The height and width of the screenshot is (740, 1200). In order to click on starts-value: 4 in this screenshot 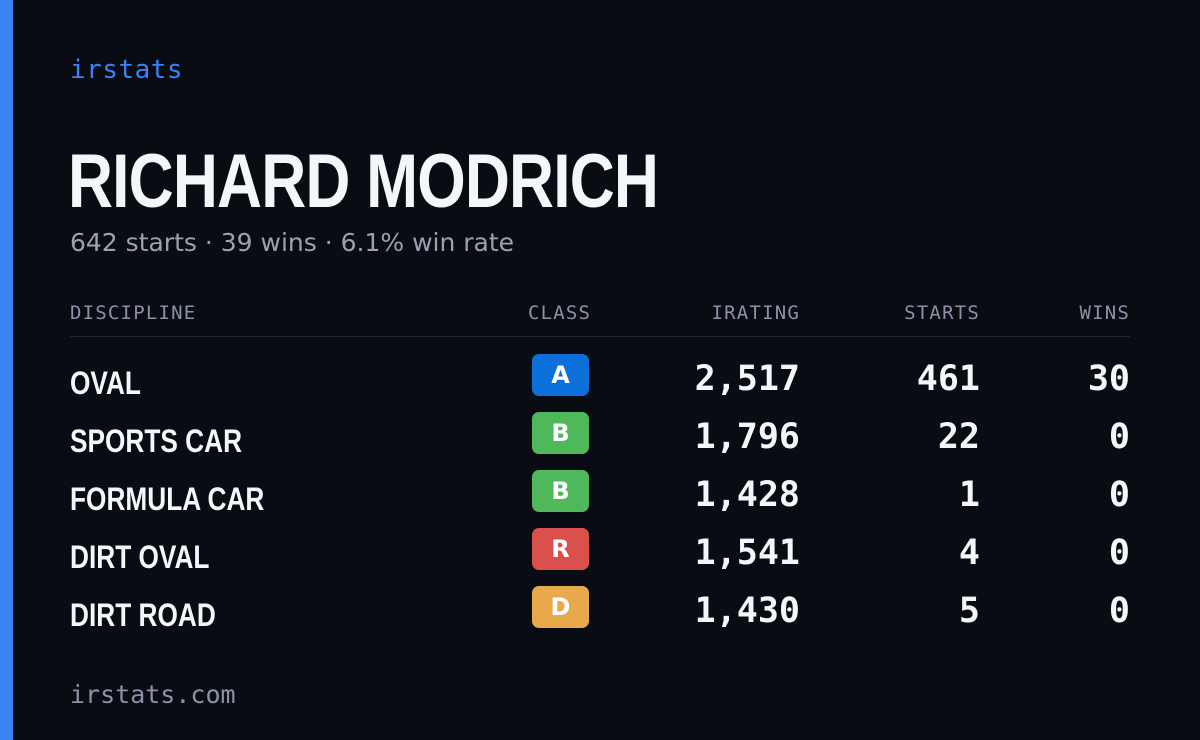, I will do `click(969, 553)`.